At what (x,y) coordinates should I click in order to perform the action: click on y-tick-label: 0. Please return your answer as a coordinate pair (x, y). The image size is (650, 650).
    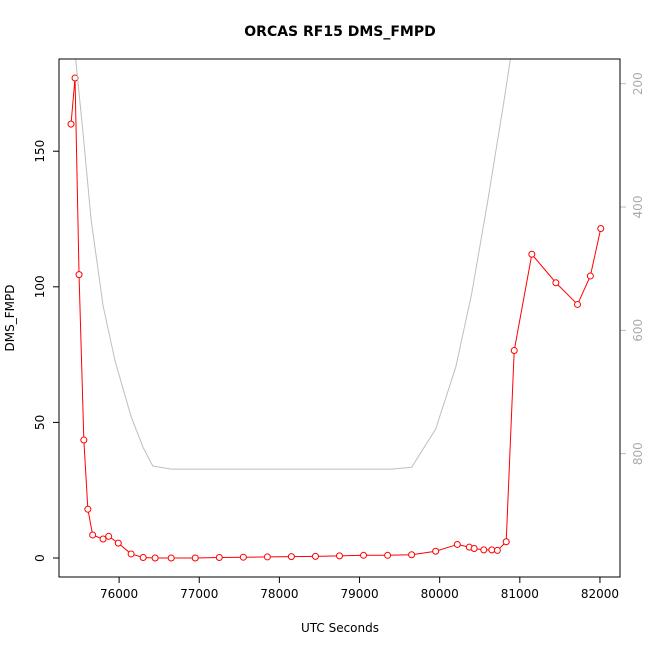
    Looking at the image, I should click on (40, 558).